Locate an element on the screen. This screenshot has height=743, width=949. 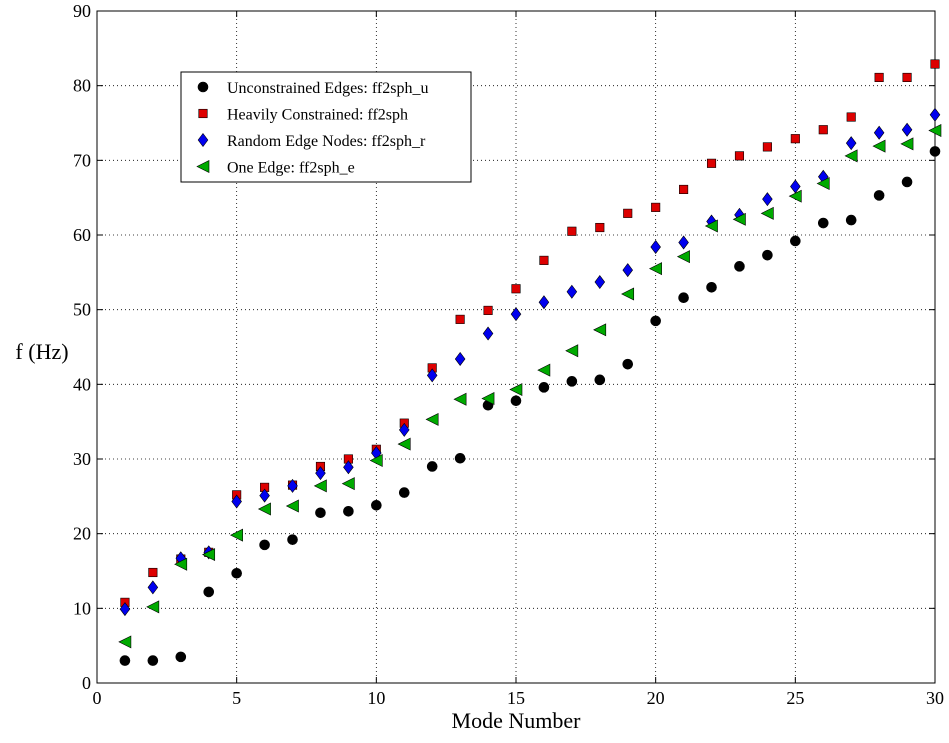
y-tick-label: 0 is located at coordinates (86, 683).